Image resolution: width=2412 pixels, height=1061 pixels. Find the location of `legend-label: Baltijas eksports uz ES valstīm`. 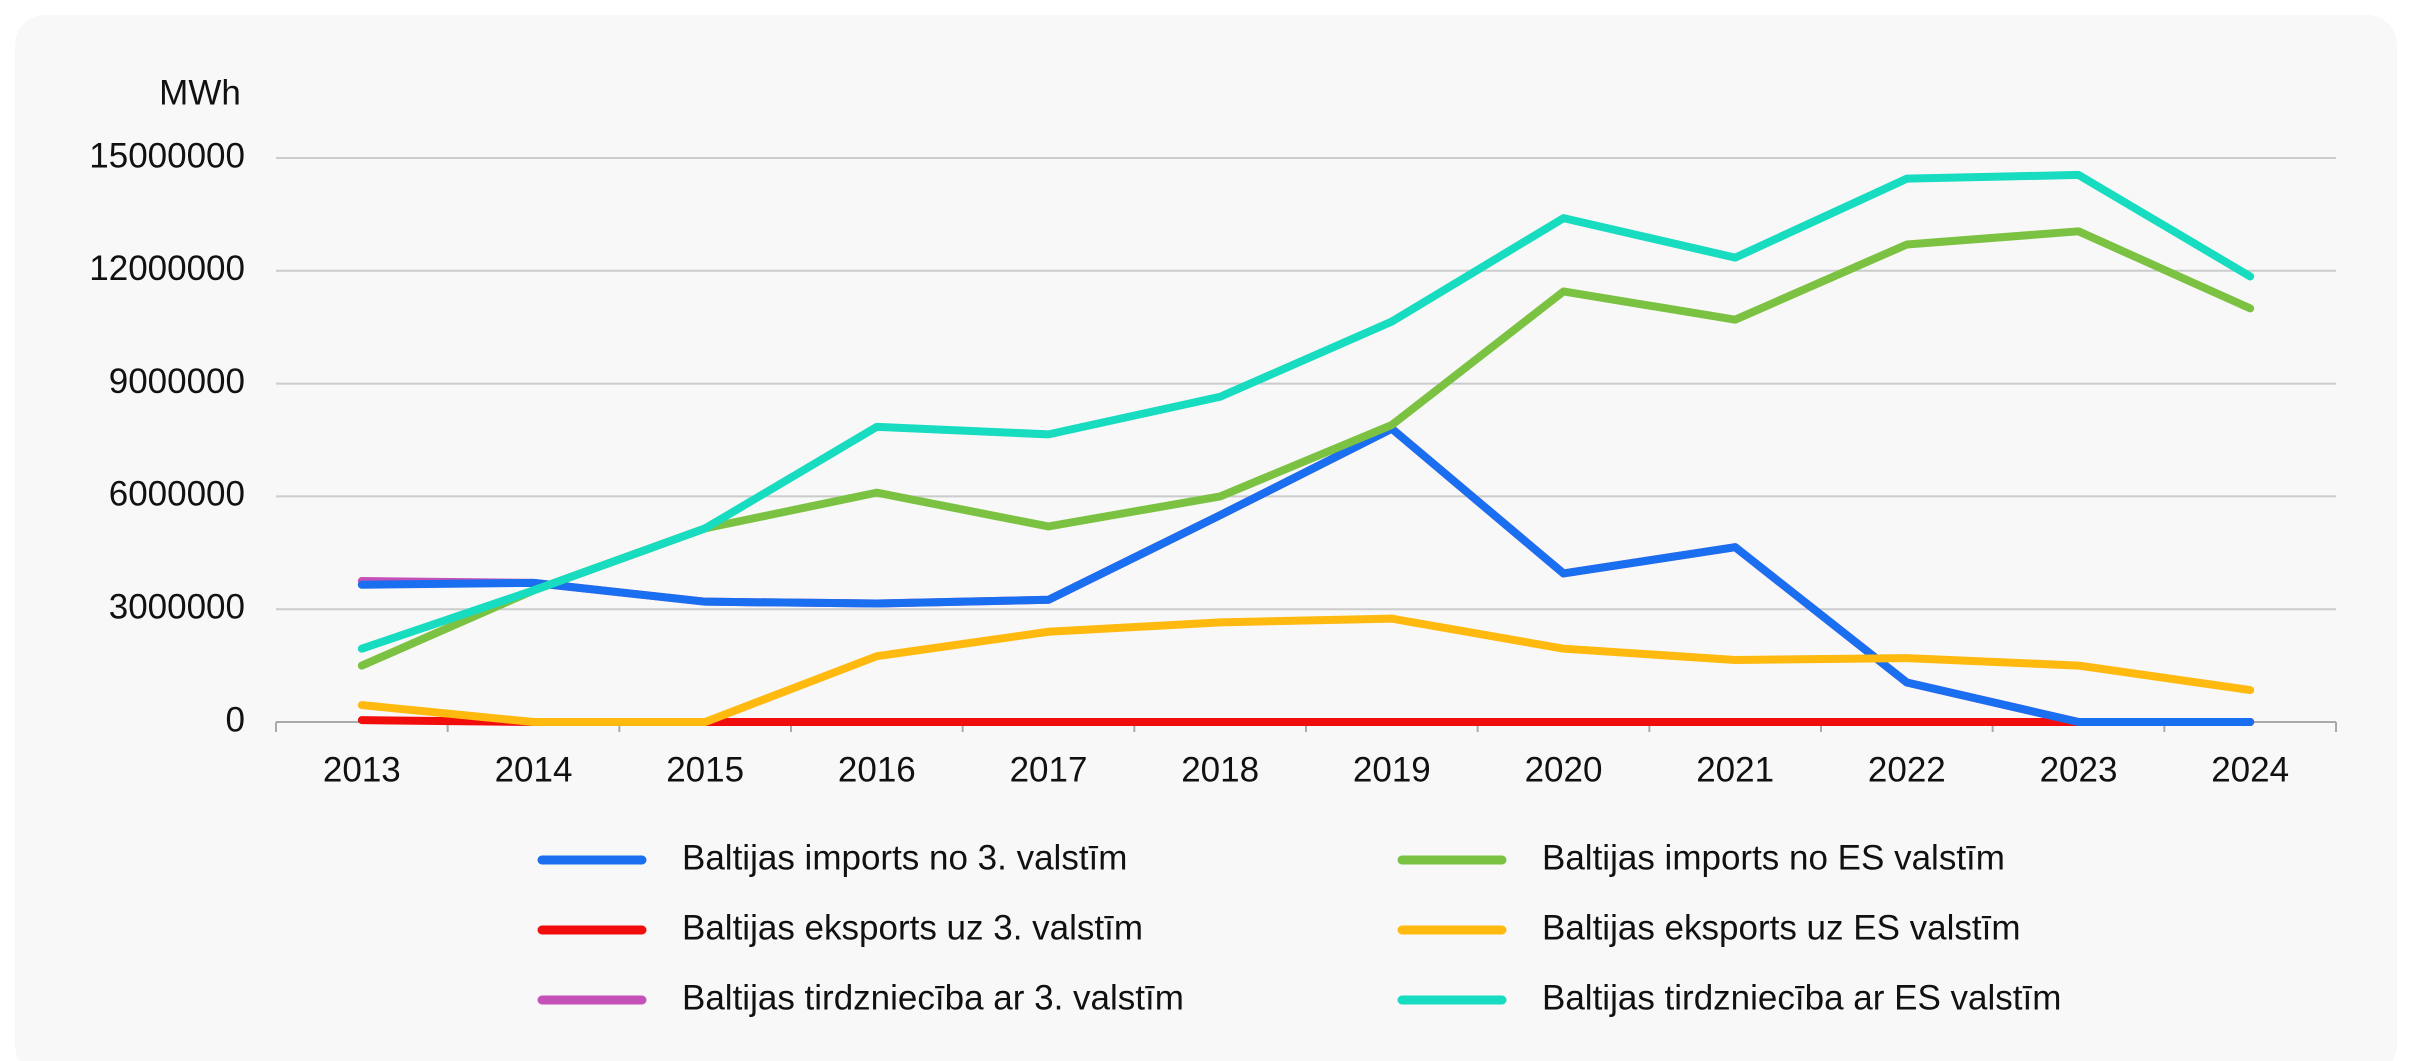

legend-label: Baltijas eksports uz ES valstīm is located at coordinates (1781, 927).